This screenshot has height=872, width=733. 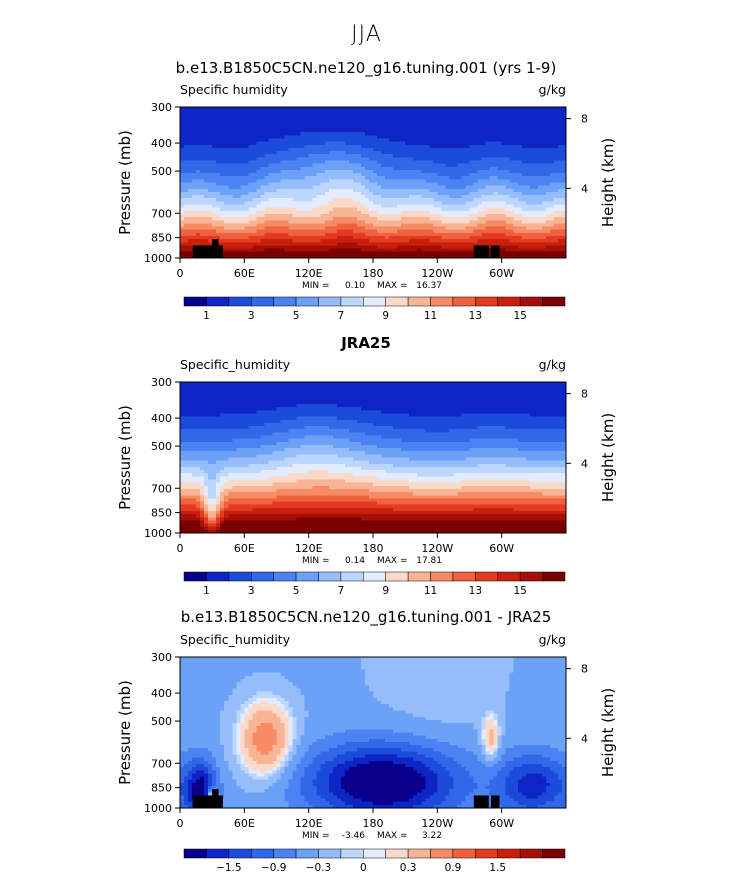 What do you see at coordinates (309, 273) in the screenshot?
I see `x-tick-label: 120E` at bounding box center [309, 273].